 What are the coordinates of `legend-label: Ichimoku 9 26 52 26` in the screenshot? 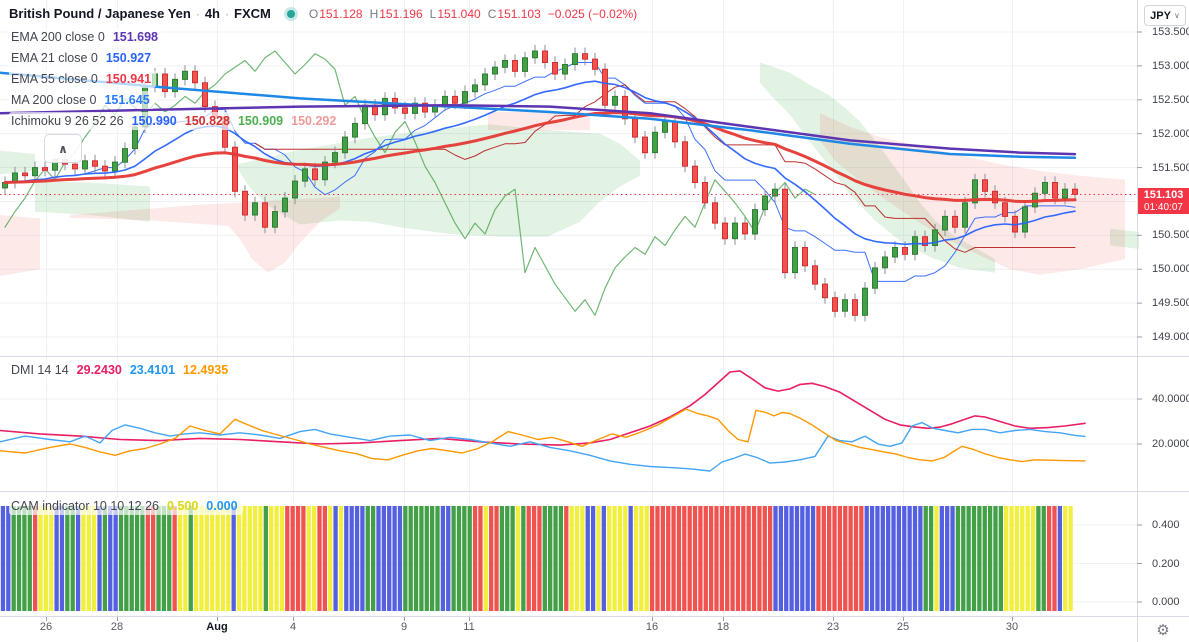 It's located at (67, 121).